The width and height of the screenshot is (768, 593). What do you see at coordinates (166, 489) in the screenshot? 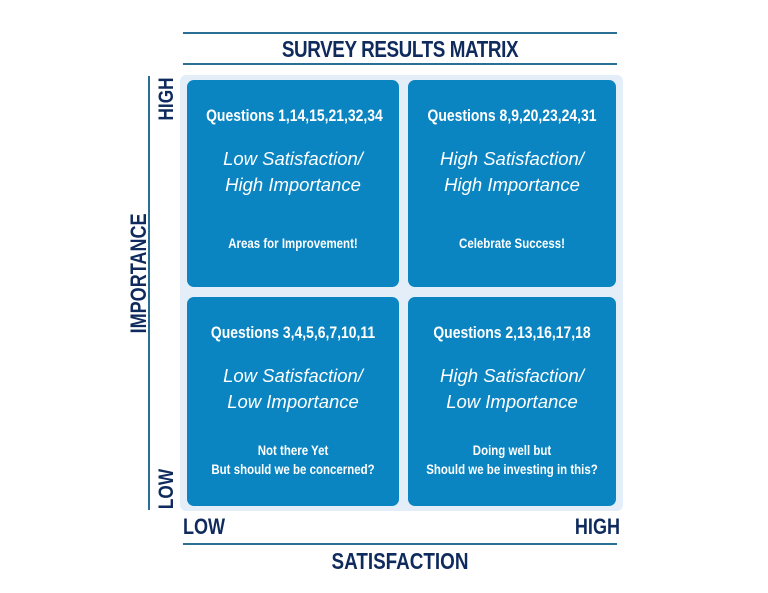
I see `y-axis-low-label: LOW` at bounding box center [166, 489].